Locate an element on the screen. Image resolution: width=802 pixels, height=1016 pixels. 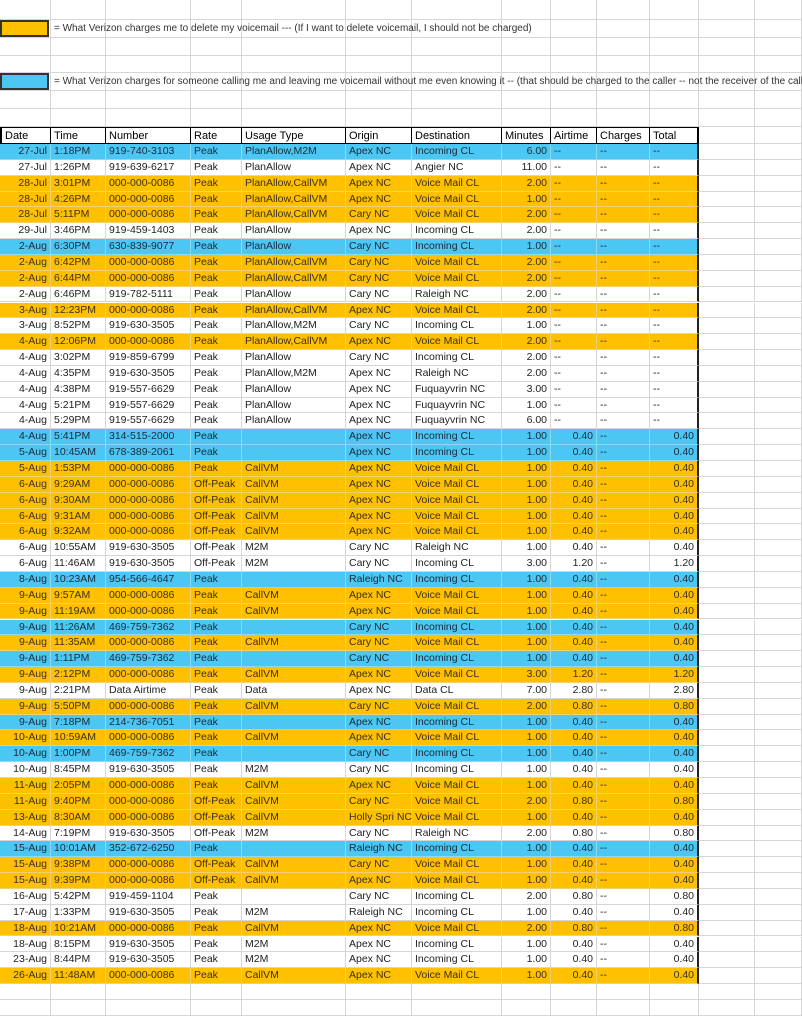
cell-number: 469-759-7362 is located at coordinates (148, 659).